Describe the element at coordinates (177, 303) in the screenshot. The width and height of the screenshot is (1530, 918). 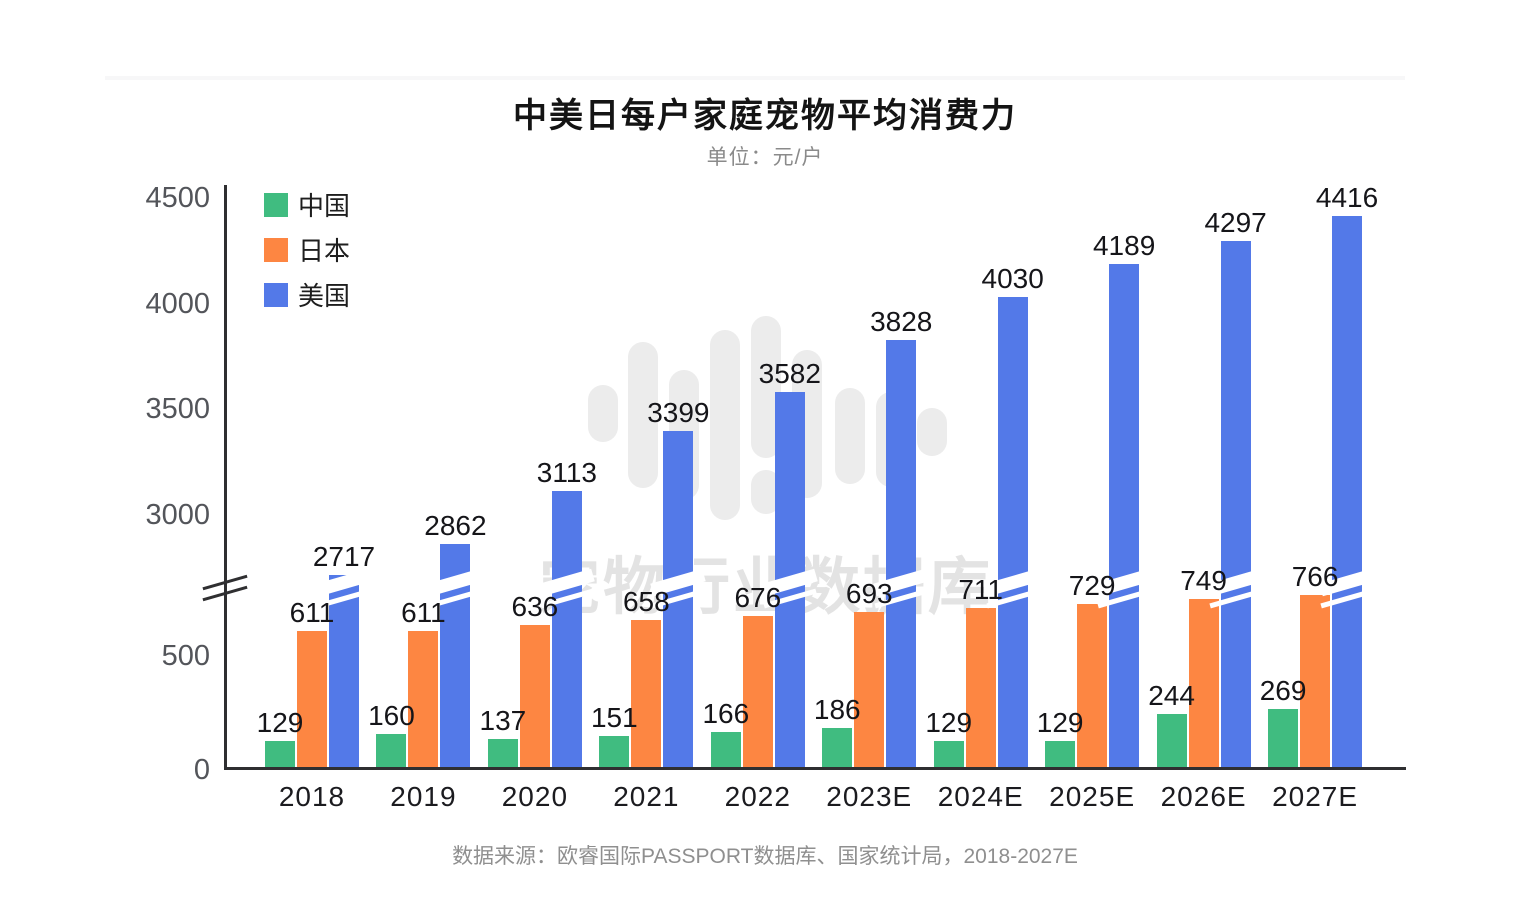
I see `y-tick-label: 4000` at that location.